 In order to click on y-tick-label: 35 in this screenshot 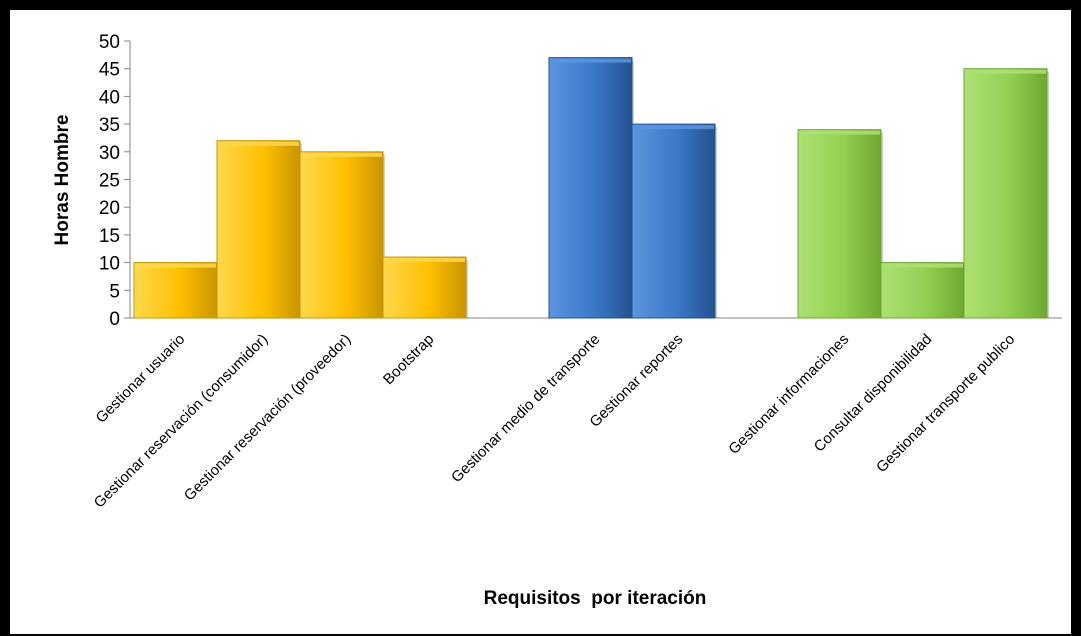, I will do `click(109, 125)`.